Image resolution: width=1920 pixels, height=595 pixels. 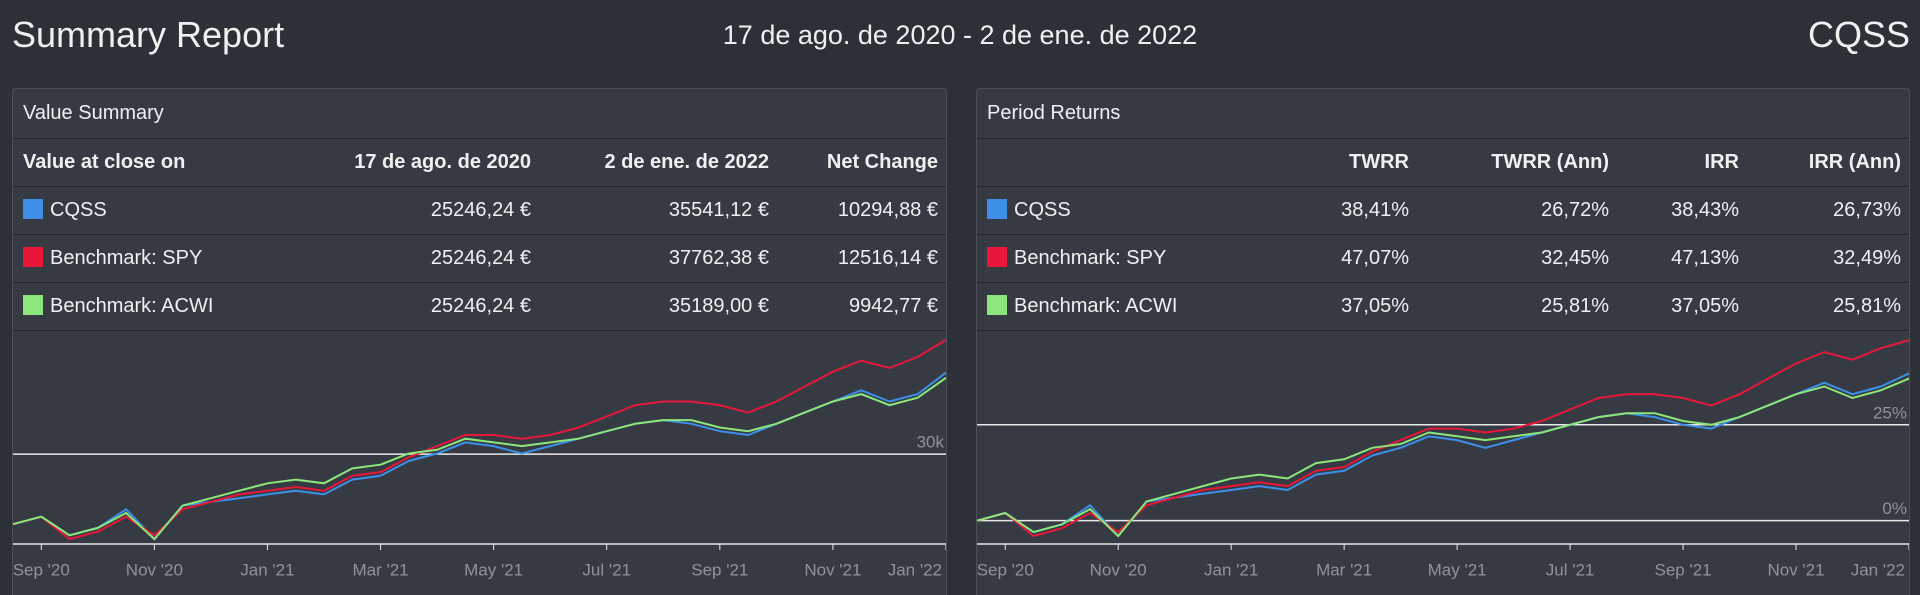 I want to click on cell-text: 26,73%, so click(x=1867, y=210).